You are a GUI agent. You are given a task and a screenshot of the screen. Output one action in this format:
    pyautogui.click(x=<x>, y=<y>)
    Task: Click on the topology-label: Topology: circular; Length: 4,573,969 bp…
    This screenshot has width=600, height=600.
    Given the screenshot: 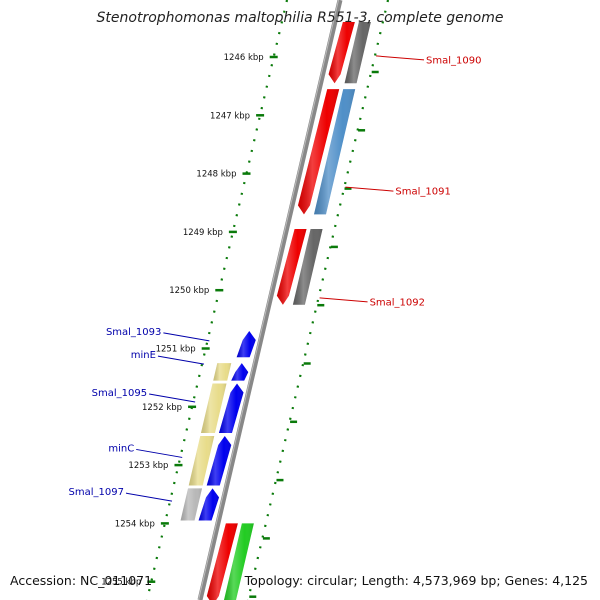 What is the action you would take?
    pyautogui.click(x=416, y=580)
    